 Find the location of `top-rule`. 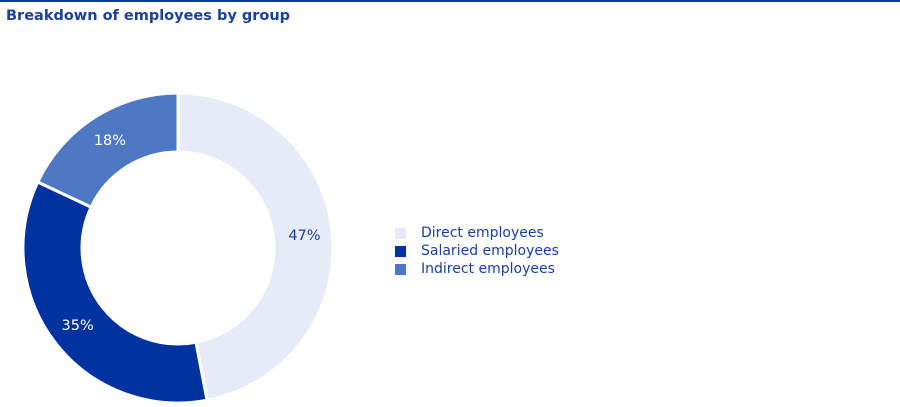

top-rule is located at coordinates (450, 1).